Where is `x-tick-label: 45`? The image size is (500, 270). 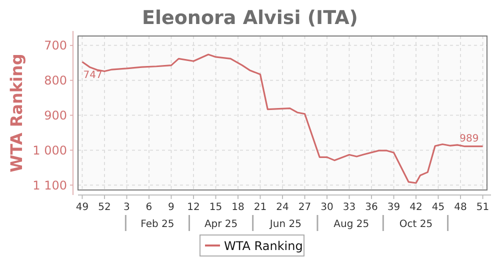 x-tick-label: 45 is located at coordinates (438, 207).